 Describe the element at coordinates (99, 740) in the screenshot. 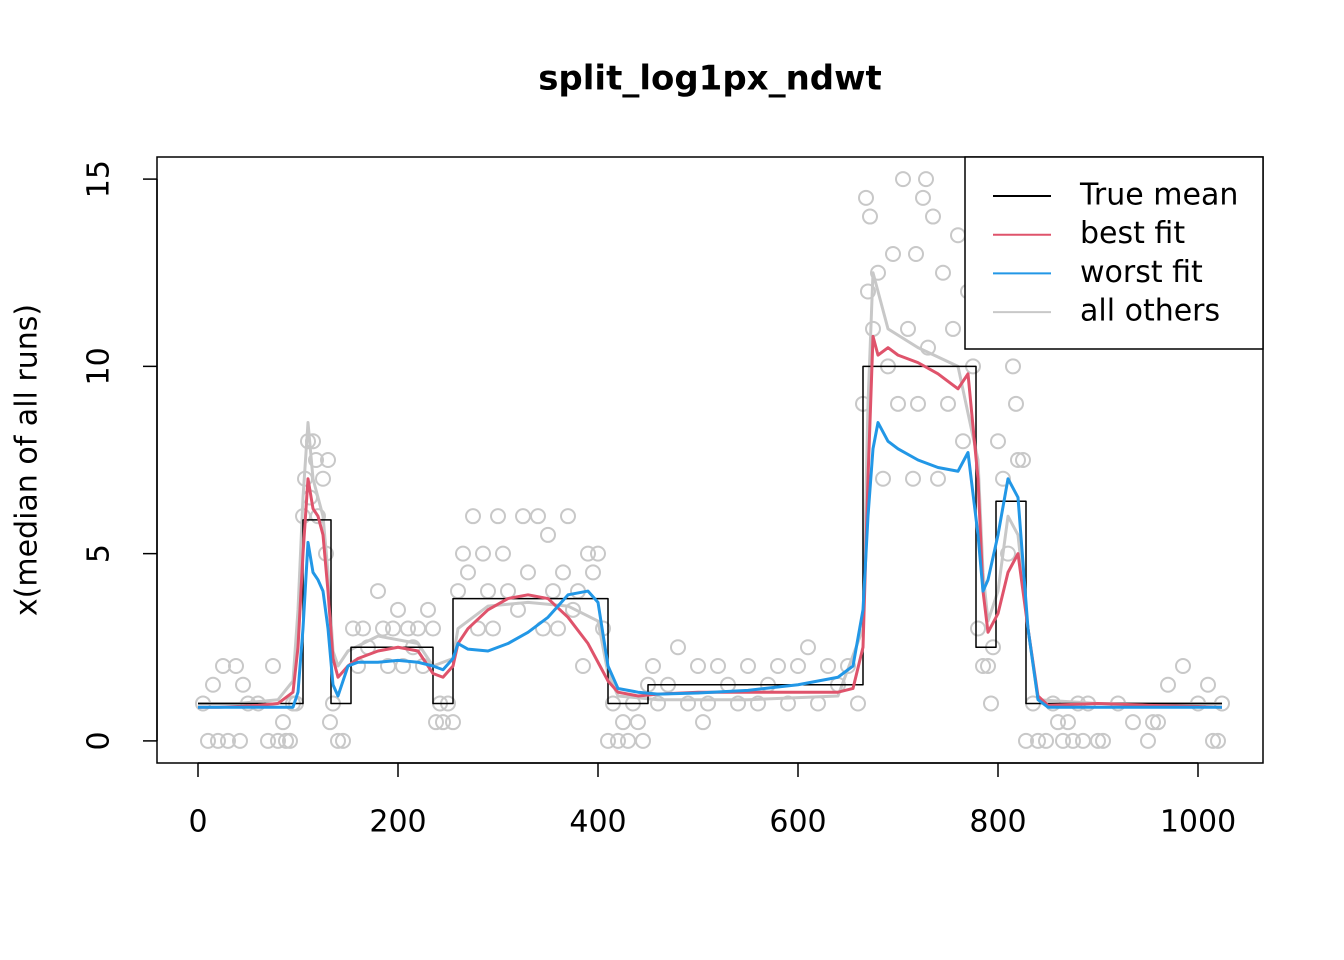

I see `y-tick-label: 0` at that location.